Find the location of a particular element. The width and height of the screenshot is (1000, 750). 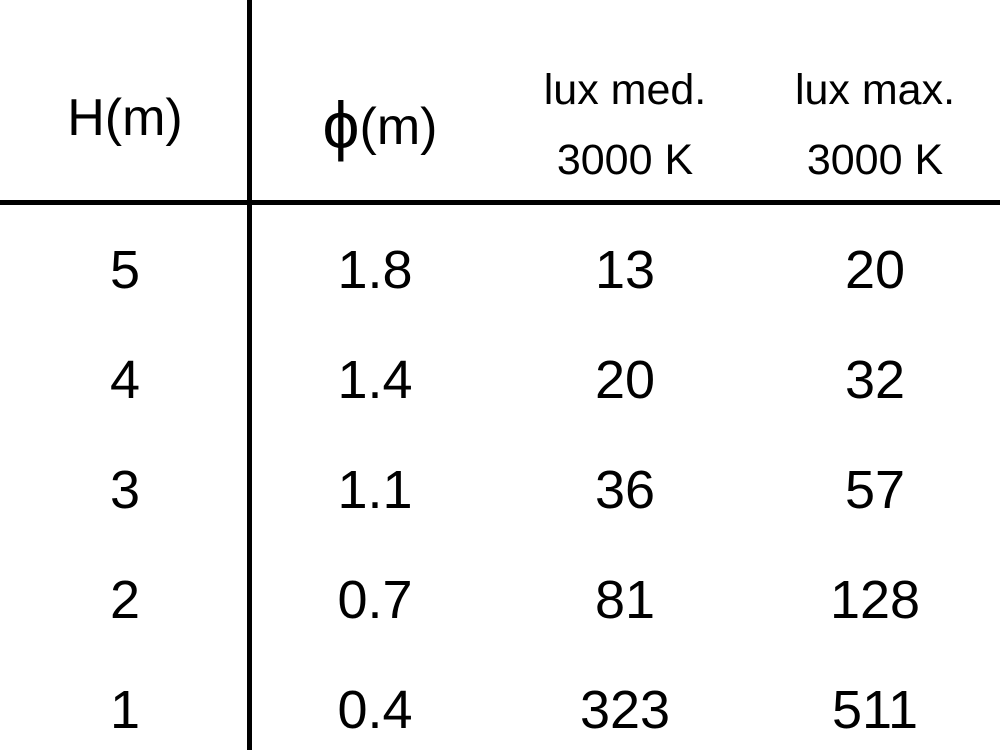

header-divider is located at coordinates (500, 202).